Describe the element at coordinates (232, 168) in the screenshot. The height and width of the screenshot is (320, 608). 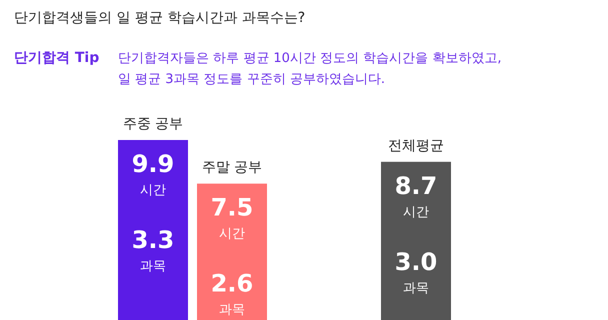
I see `x-tick-label: 주말 공부` at that location.